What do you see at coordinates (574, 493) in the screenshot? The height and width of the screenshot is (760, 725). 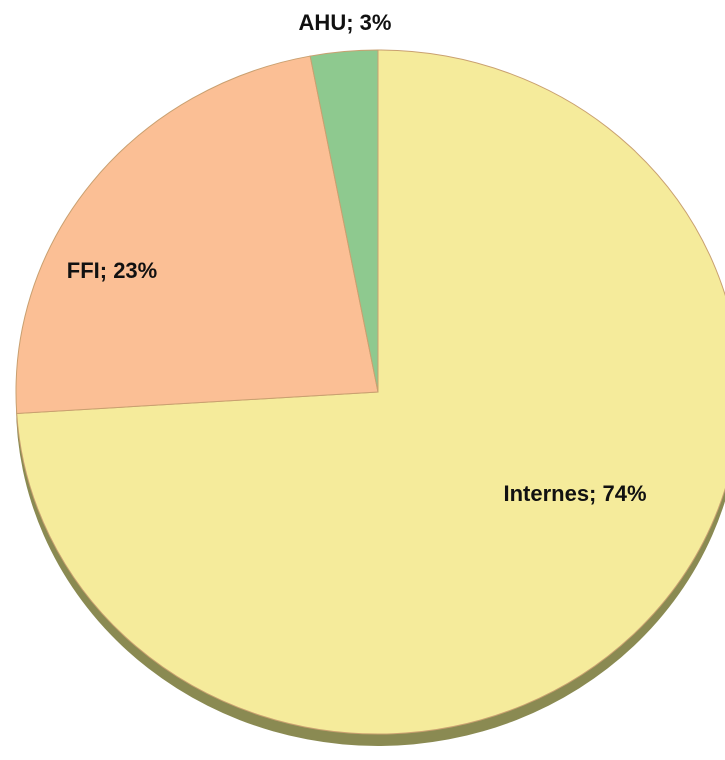 I see `data-label: Internes; 74%` at bounding box center [574, 493].